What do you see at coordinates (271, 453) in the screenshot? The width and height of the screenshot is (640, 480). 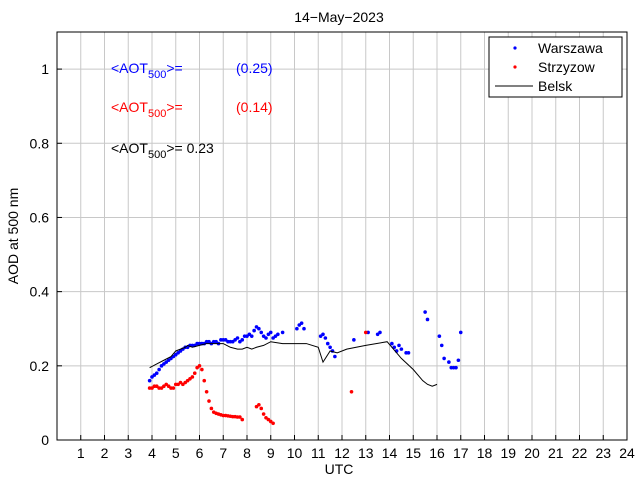 I see `x-tick-label: 9` at bounding box center [271, 453].